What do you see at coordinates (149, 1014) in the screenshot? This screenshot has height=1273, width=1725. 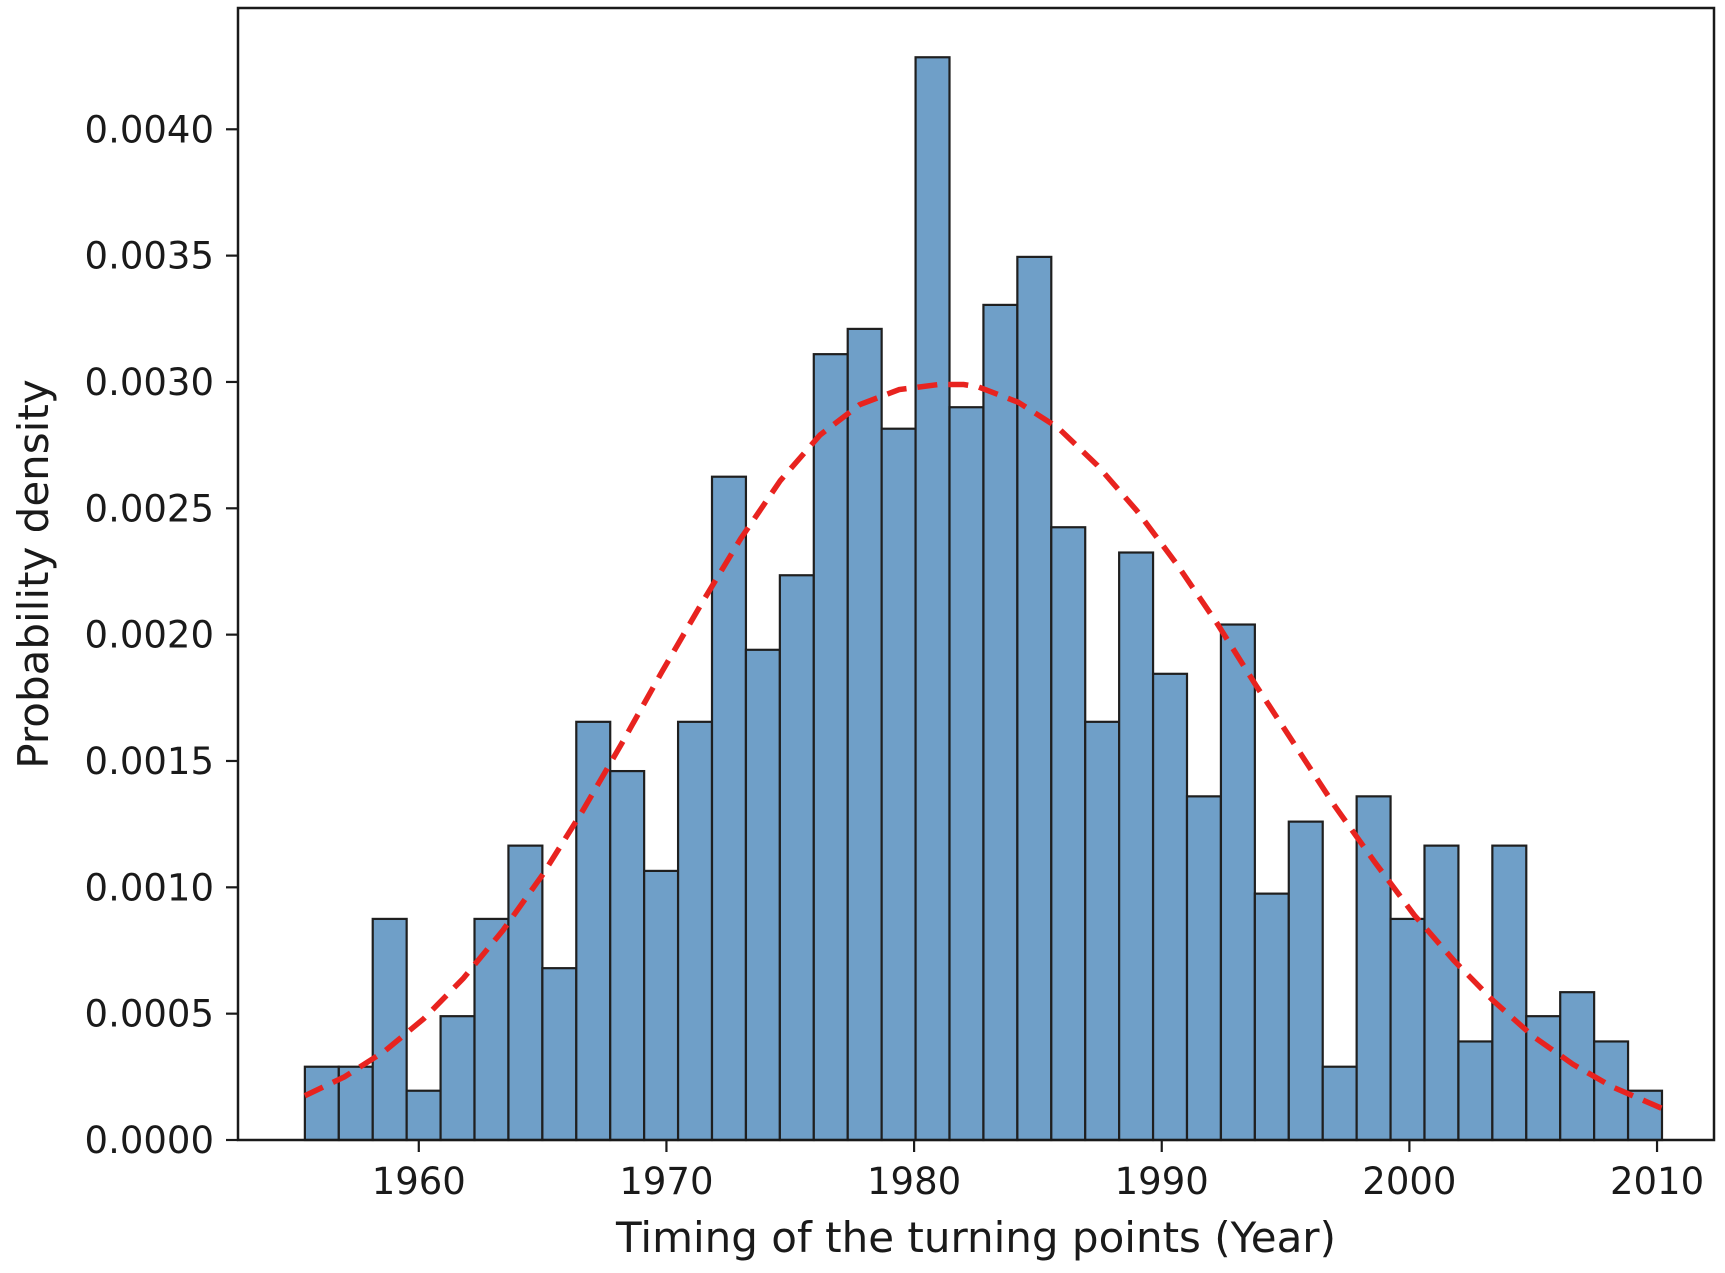 I see `y-tick-label: 0.0005` at bounding box center [149, 1014].